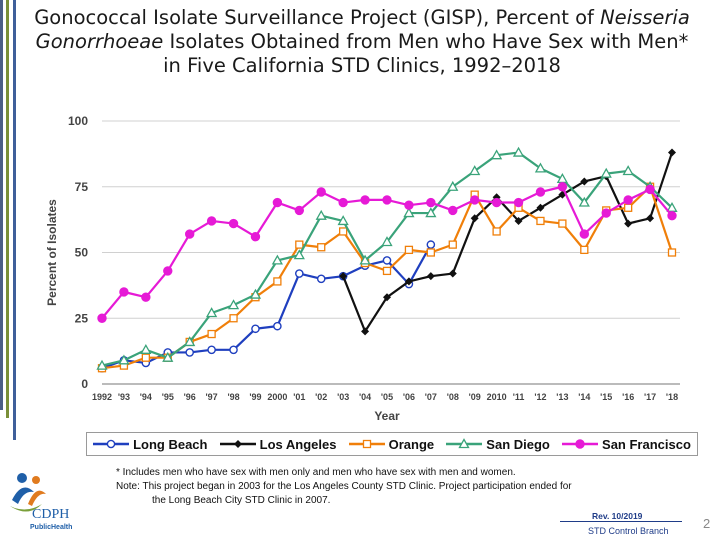 This screenshot has height=540, width=720. Describe the element at coordinates (606, 397) in the screenshot. I see `x-tick-label: '15` at that location.